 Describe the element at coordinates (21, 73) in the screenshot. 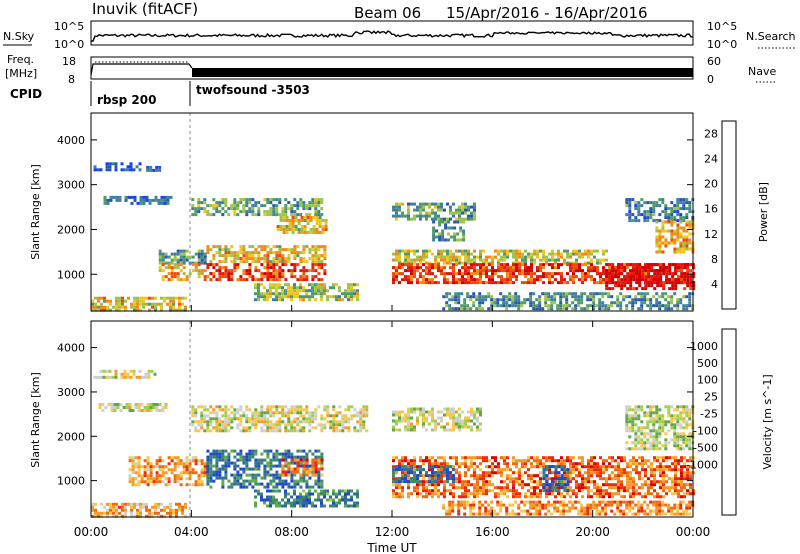

I see `freq-unit-label: [MHz]` at that location.